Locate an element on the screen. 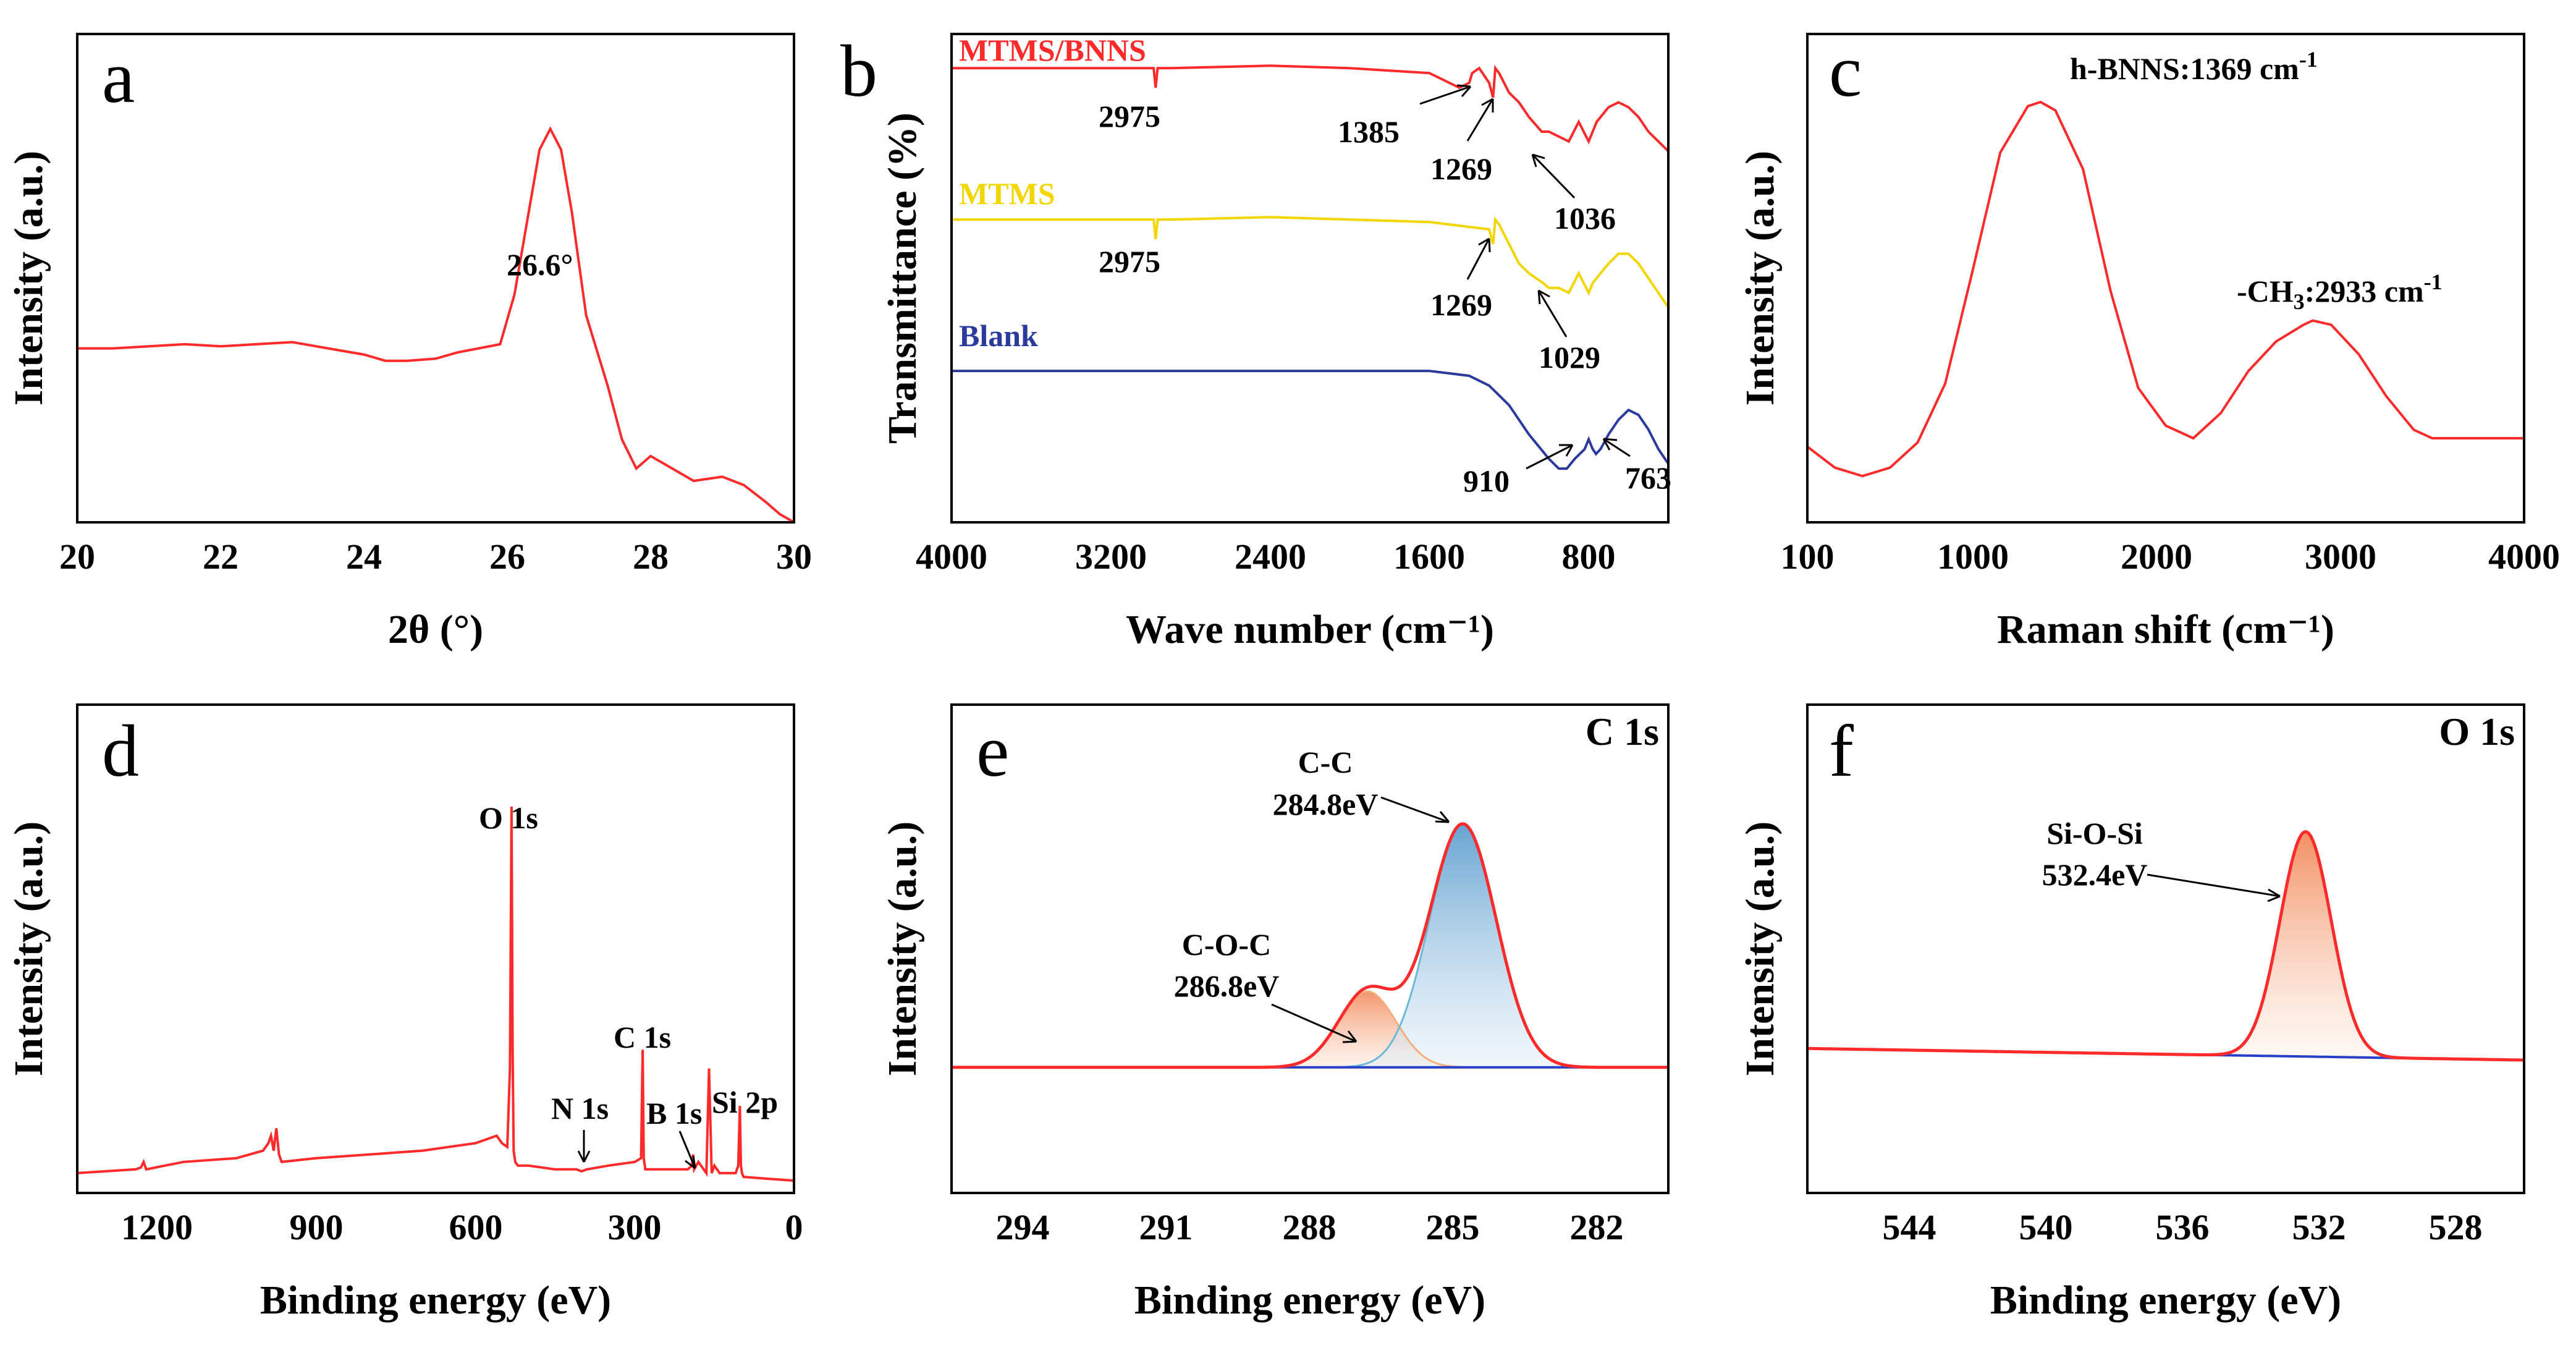 The width and height of the screenshot is (2576, 1358). tick-label: 285 is located at coordinates (1453, 1227).